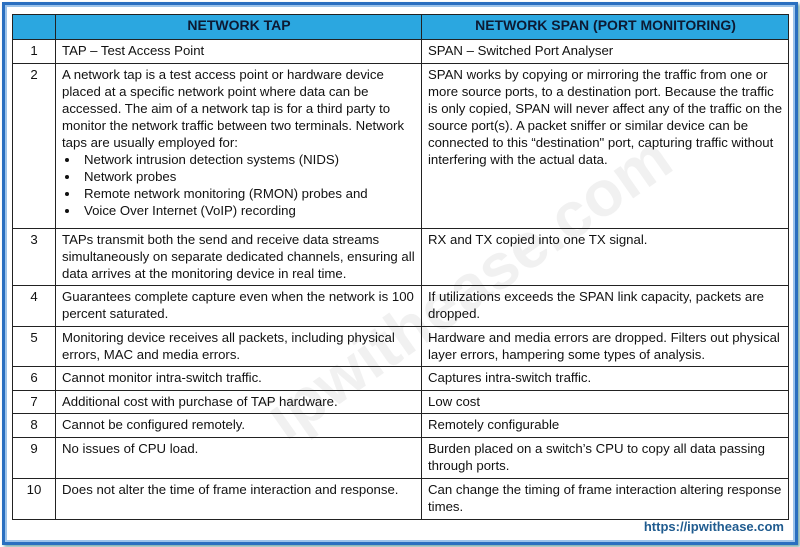 The height and width of the screenshot is (547, 800). What do you see at coordinates (34, 402) in the screenshot?
I see `row-number: 7` at bounding box center [34, 402].